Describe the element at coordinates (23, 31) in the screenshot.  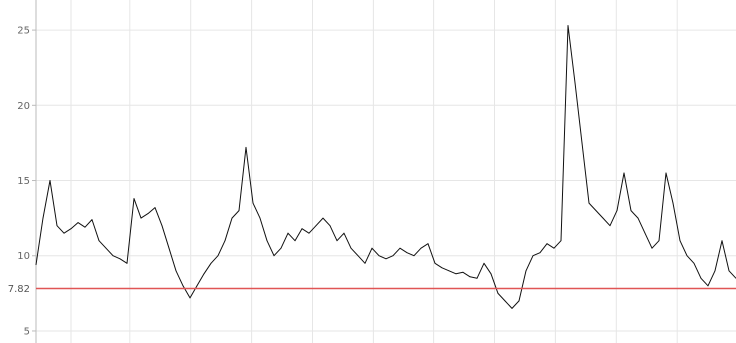
I see `y-tick-label: 25` at that location.